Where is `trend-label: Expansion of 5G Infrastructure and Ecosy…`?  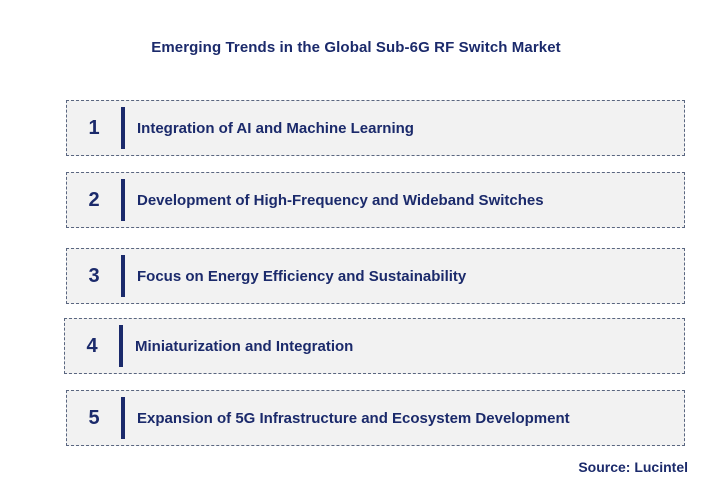 trend-label: Expansion of 5G Infrastructure and Ecosy… is located at coordinates (353, 418).